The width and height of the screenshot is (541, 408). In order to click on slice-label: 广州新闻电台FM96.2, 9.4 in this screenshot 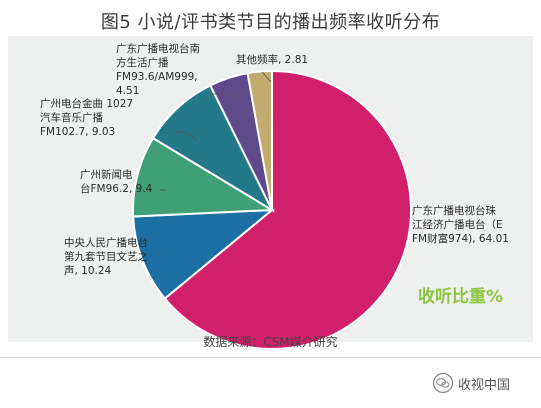, I will do `click(116, 181)`.